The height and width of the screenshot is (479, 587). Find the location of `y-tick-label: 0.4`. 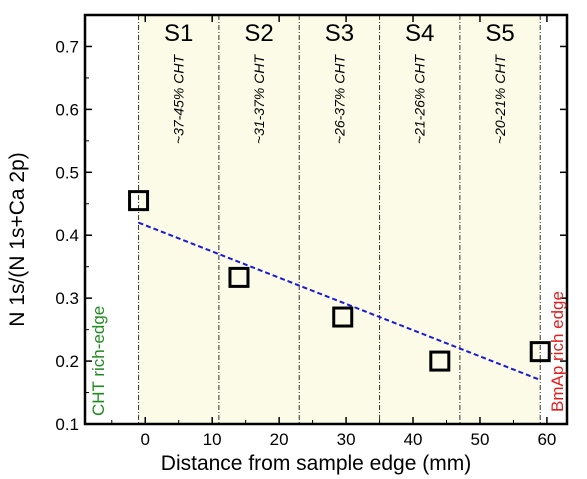

y-tick-label: 0.4 is located at coordinates (67, 235).